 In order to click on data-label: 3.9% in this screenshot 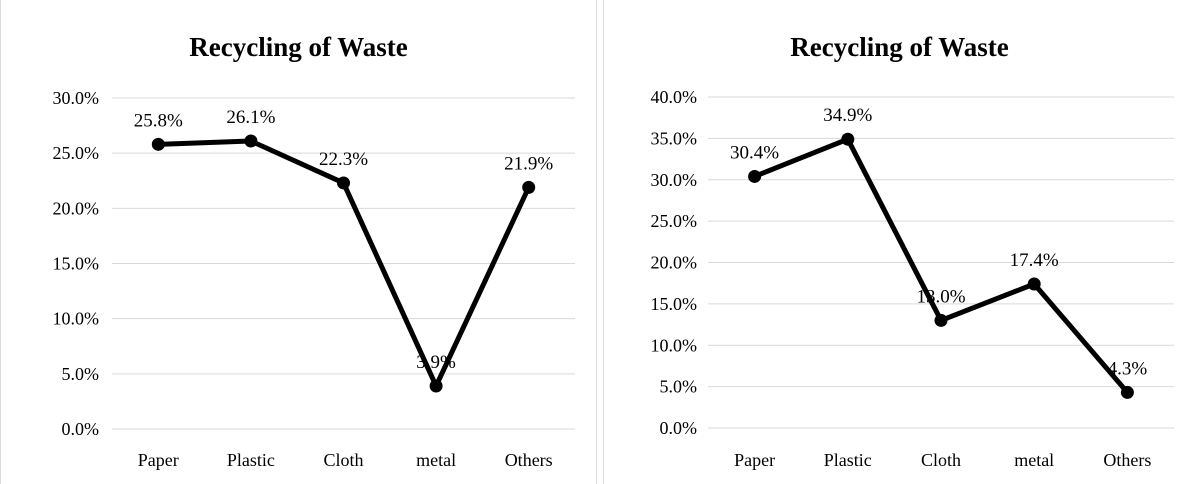, I will do `click(436, 362)`.